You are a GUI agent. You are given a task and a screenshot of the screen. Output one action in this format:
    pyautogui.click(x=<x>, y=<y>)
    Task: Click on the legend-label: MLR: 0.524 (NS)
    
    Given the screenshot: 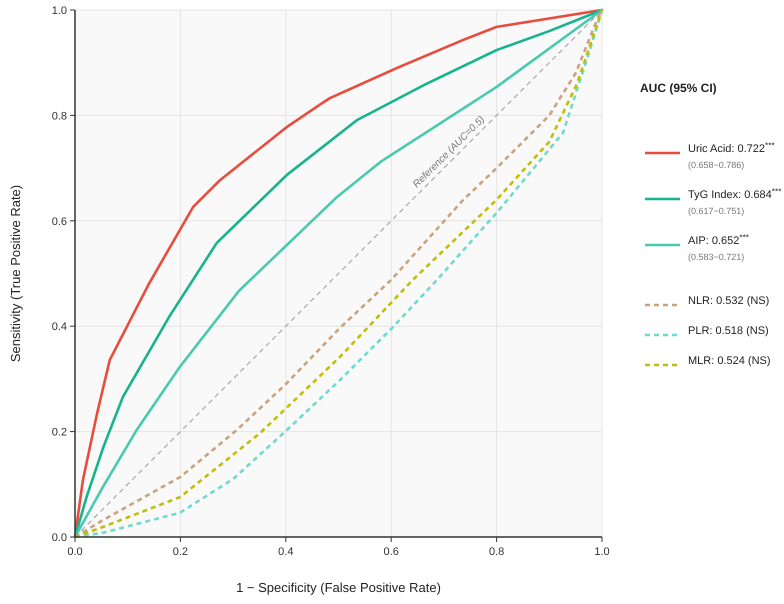 What is the action you would take?
    pyautogui.click(x=729, y=361)
    